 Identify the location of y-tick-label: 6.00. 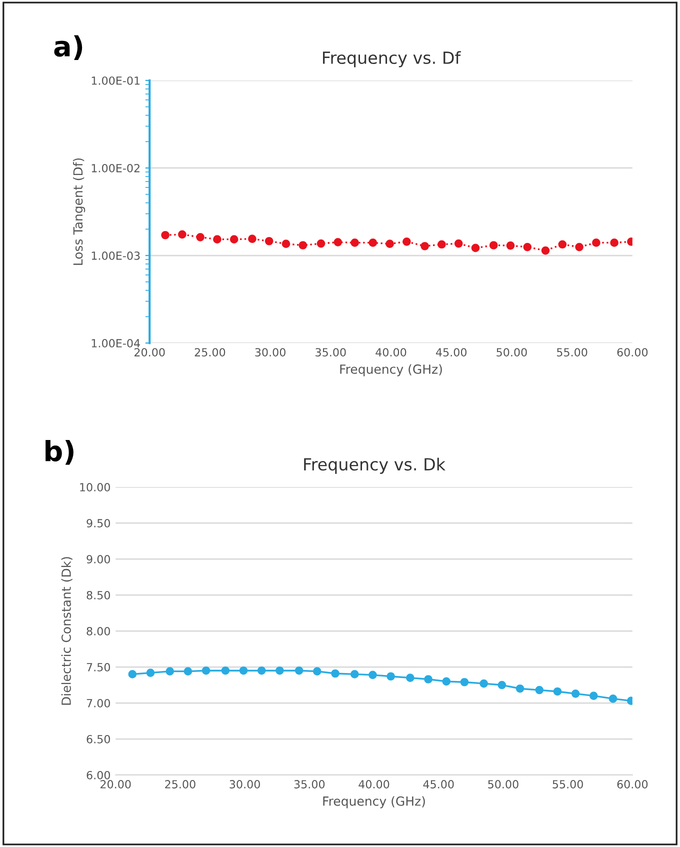
(98, 775).